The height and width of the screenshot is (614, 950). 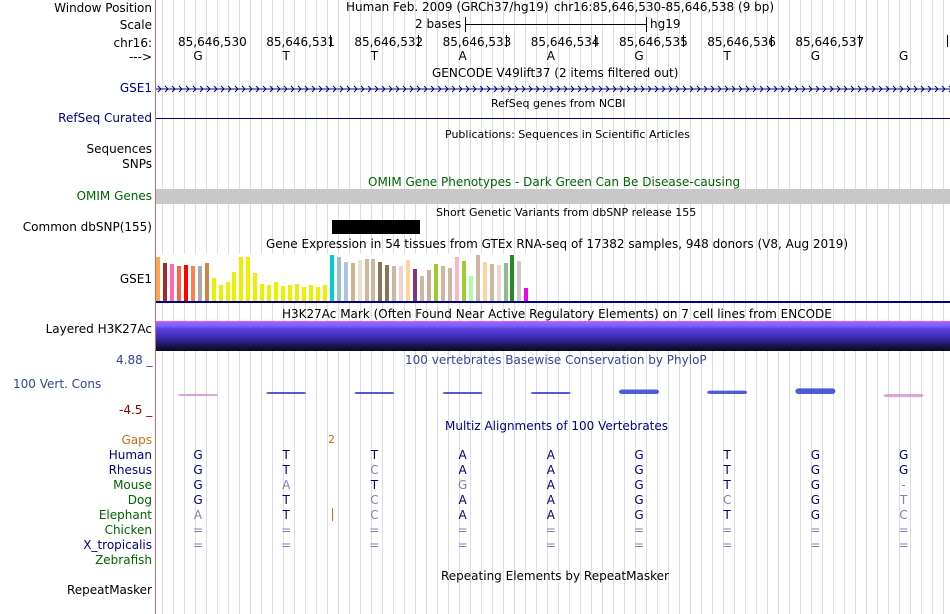 What do you see at coordinates (553, 118) in the screenshot?
I see `refseq-gene-feature` at bounding box center [553, 118].